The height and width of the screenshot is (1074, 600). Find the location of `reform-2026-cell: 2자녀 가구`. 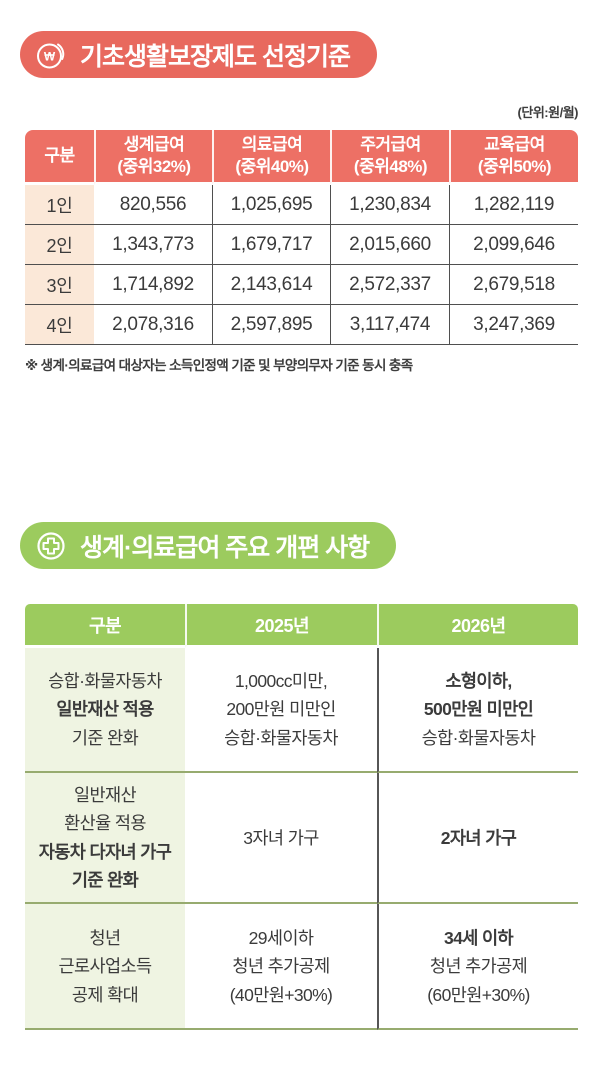

reform-2026-cell: 2자녀 가구 is located at coordinates (477, 839).